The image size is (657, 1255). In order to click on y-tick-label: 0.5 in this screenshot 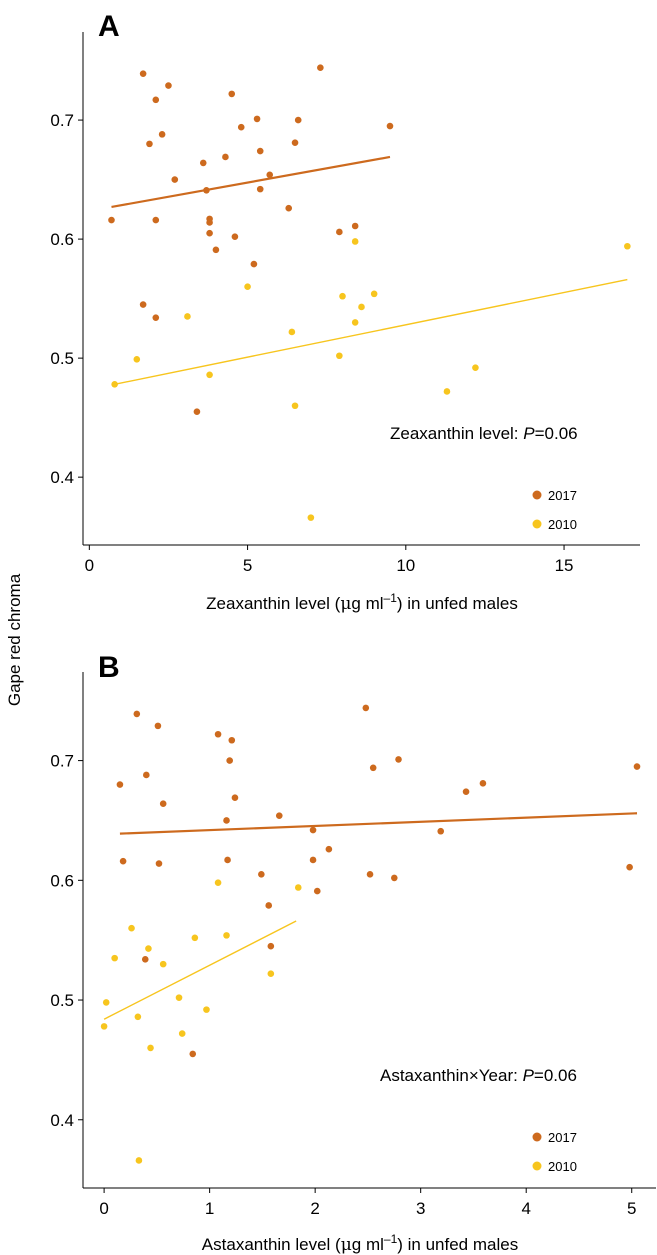, I will do `click(62, 358)`.